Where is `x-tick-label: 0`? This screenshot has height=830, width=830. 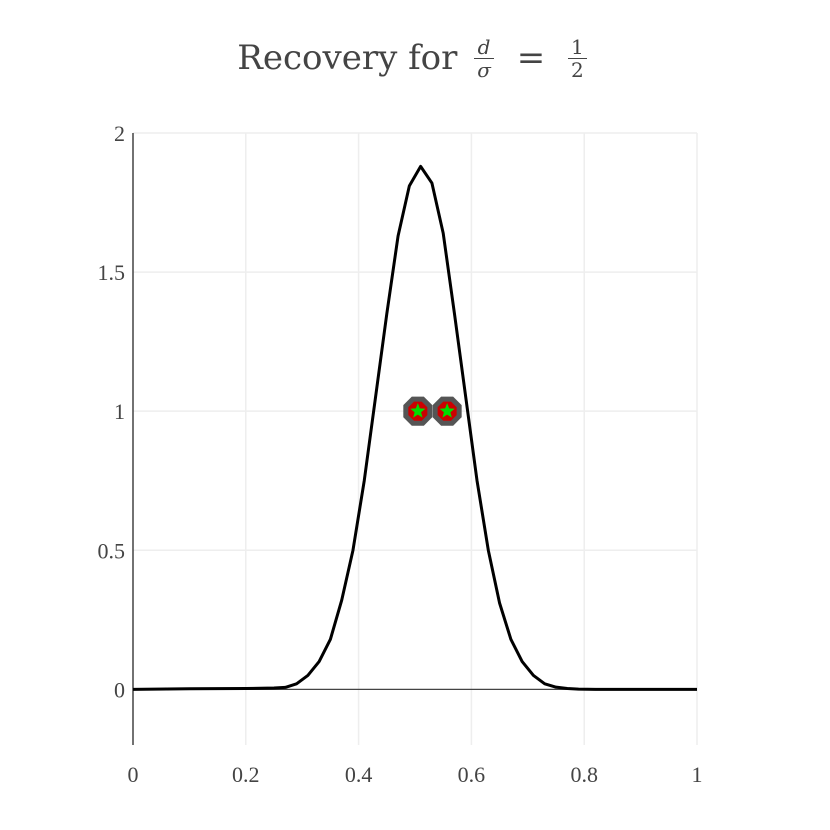 x-tick-label: 0 is located at coordinates (133, 774).